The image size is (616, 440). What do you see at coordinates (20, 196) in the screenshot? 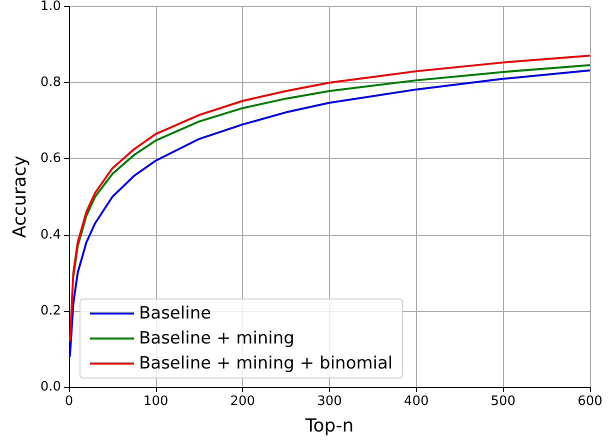
I see `y-axis-title: Accuracy` at bounding box center [20, 196].